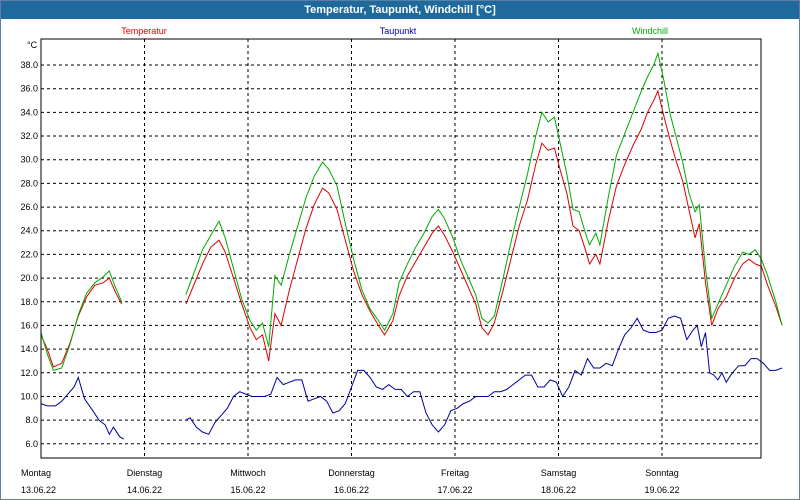  What do you see at coordinates (29, 136) in the screenshot?
I see `y-tick-label: 32.0` at bounding box center [29, 136].